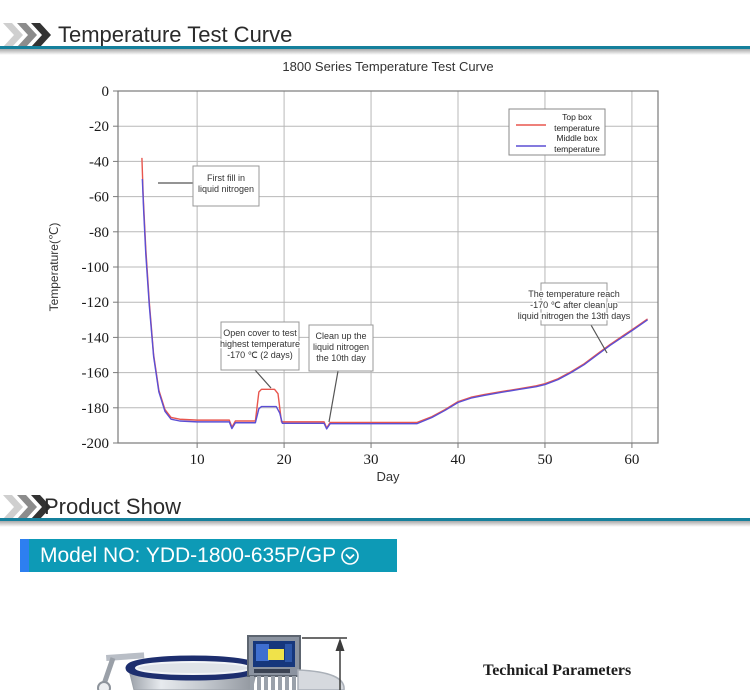 This screenshot has height=690, width=750. What do you see at coordinates (544, 460) in the screenshot?
I see `tick-label-x: 50` at bounding box center [544, 460].